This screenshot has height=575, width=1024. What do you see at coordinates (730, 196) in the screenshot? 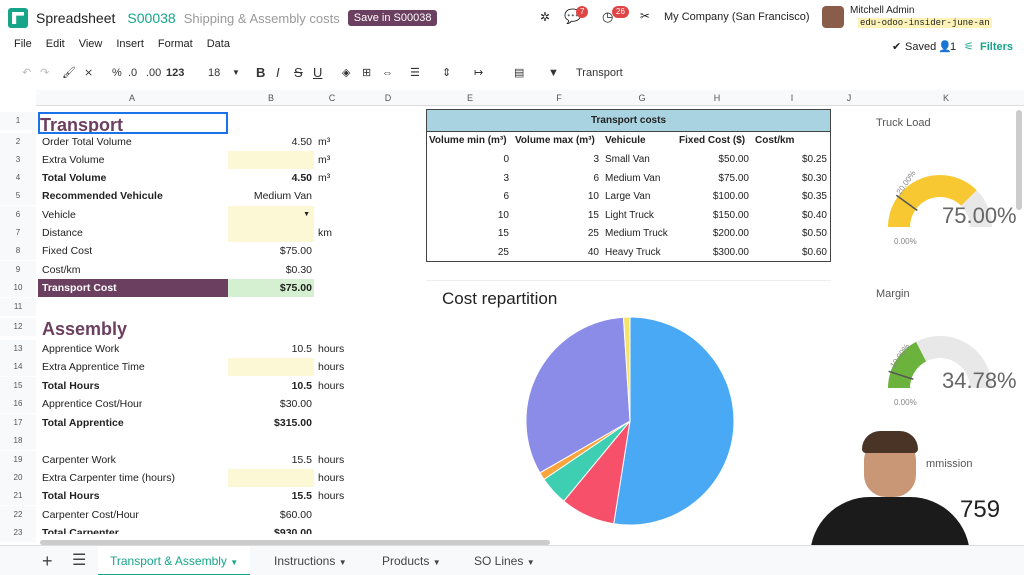
I see `table-cell: $100.00` at bounding box center [730, 196].